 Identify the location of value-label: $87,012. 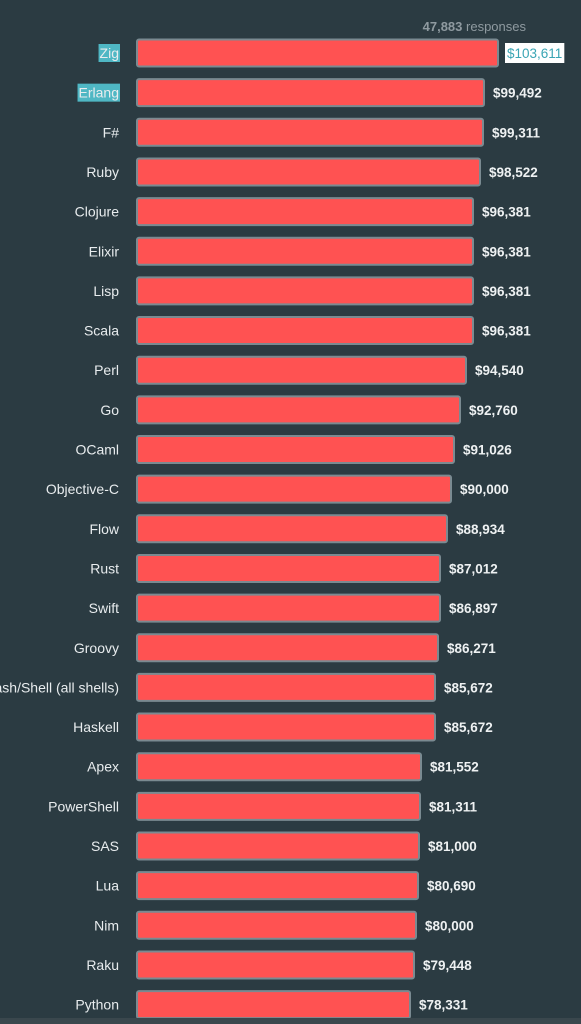
(473, 568).